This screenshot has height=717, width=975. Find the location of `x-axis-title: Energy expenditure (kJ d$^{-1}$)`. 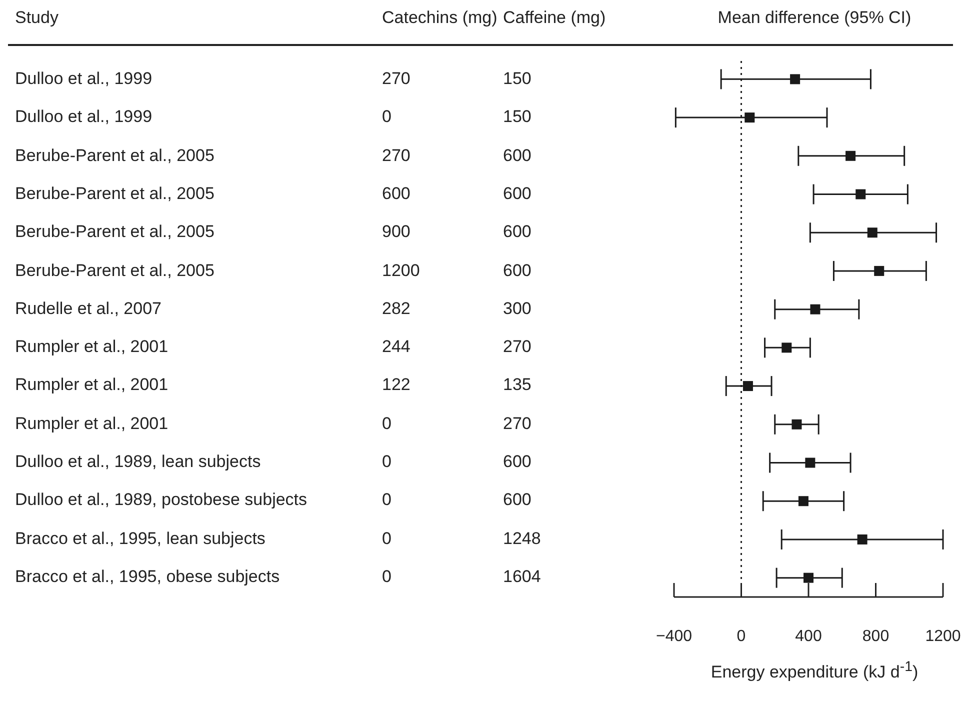

x-axis-title: Energy expenditure (kJ d$^{-1}$) is located at coordinates (815, 671).